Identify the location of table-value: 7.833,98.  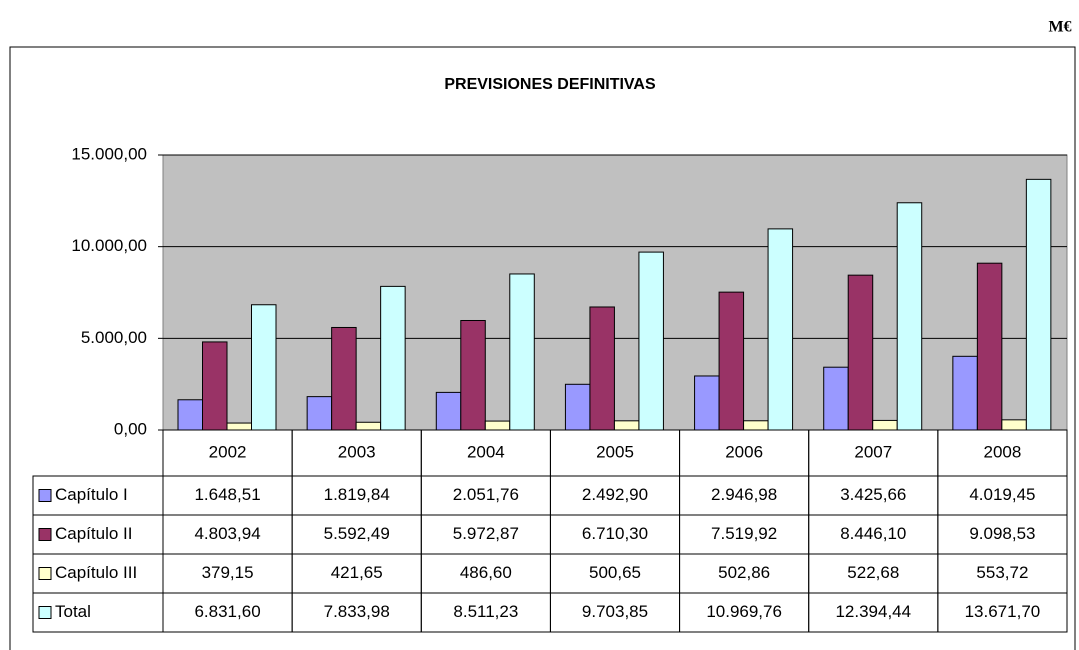
(357, 611).